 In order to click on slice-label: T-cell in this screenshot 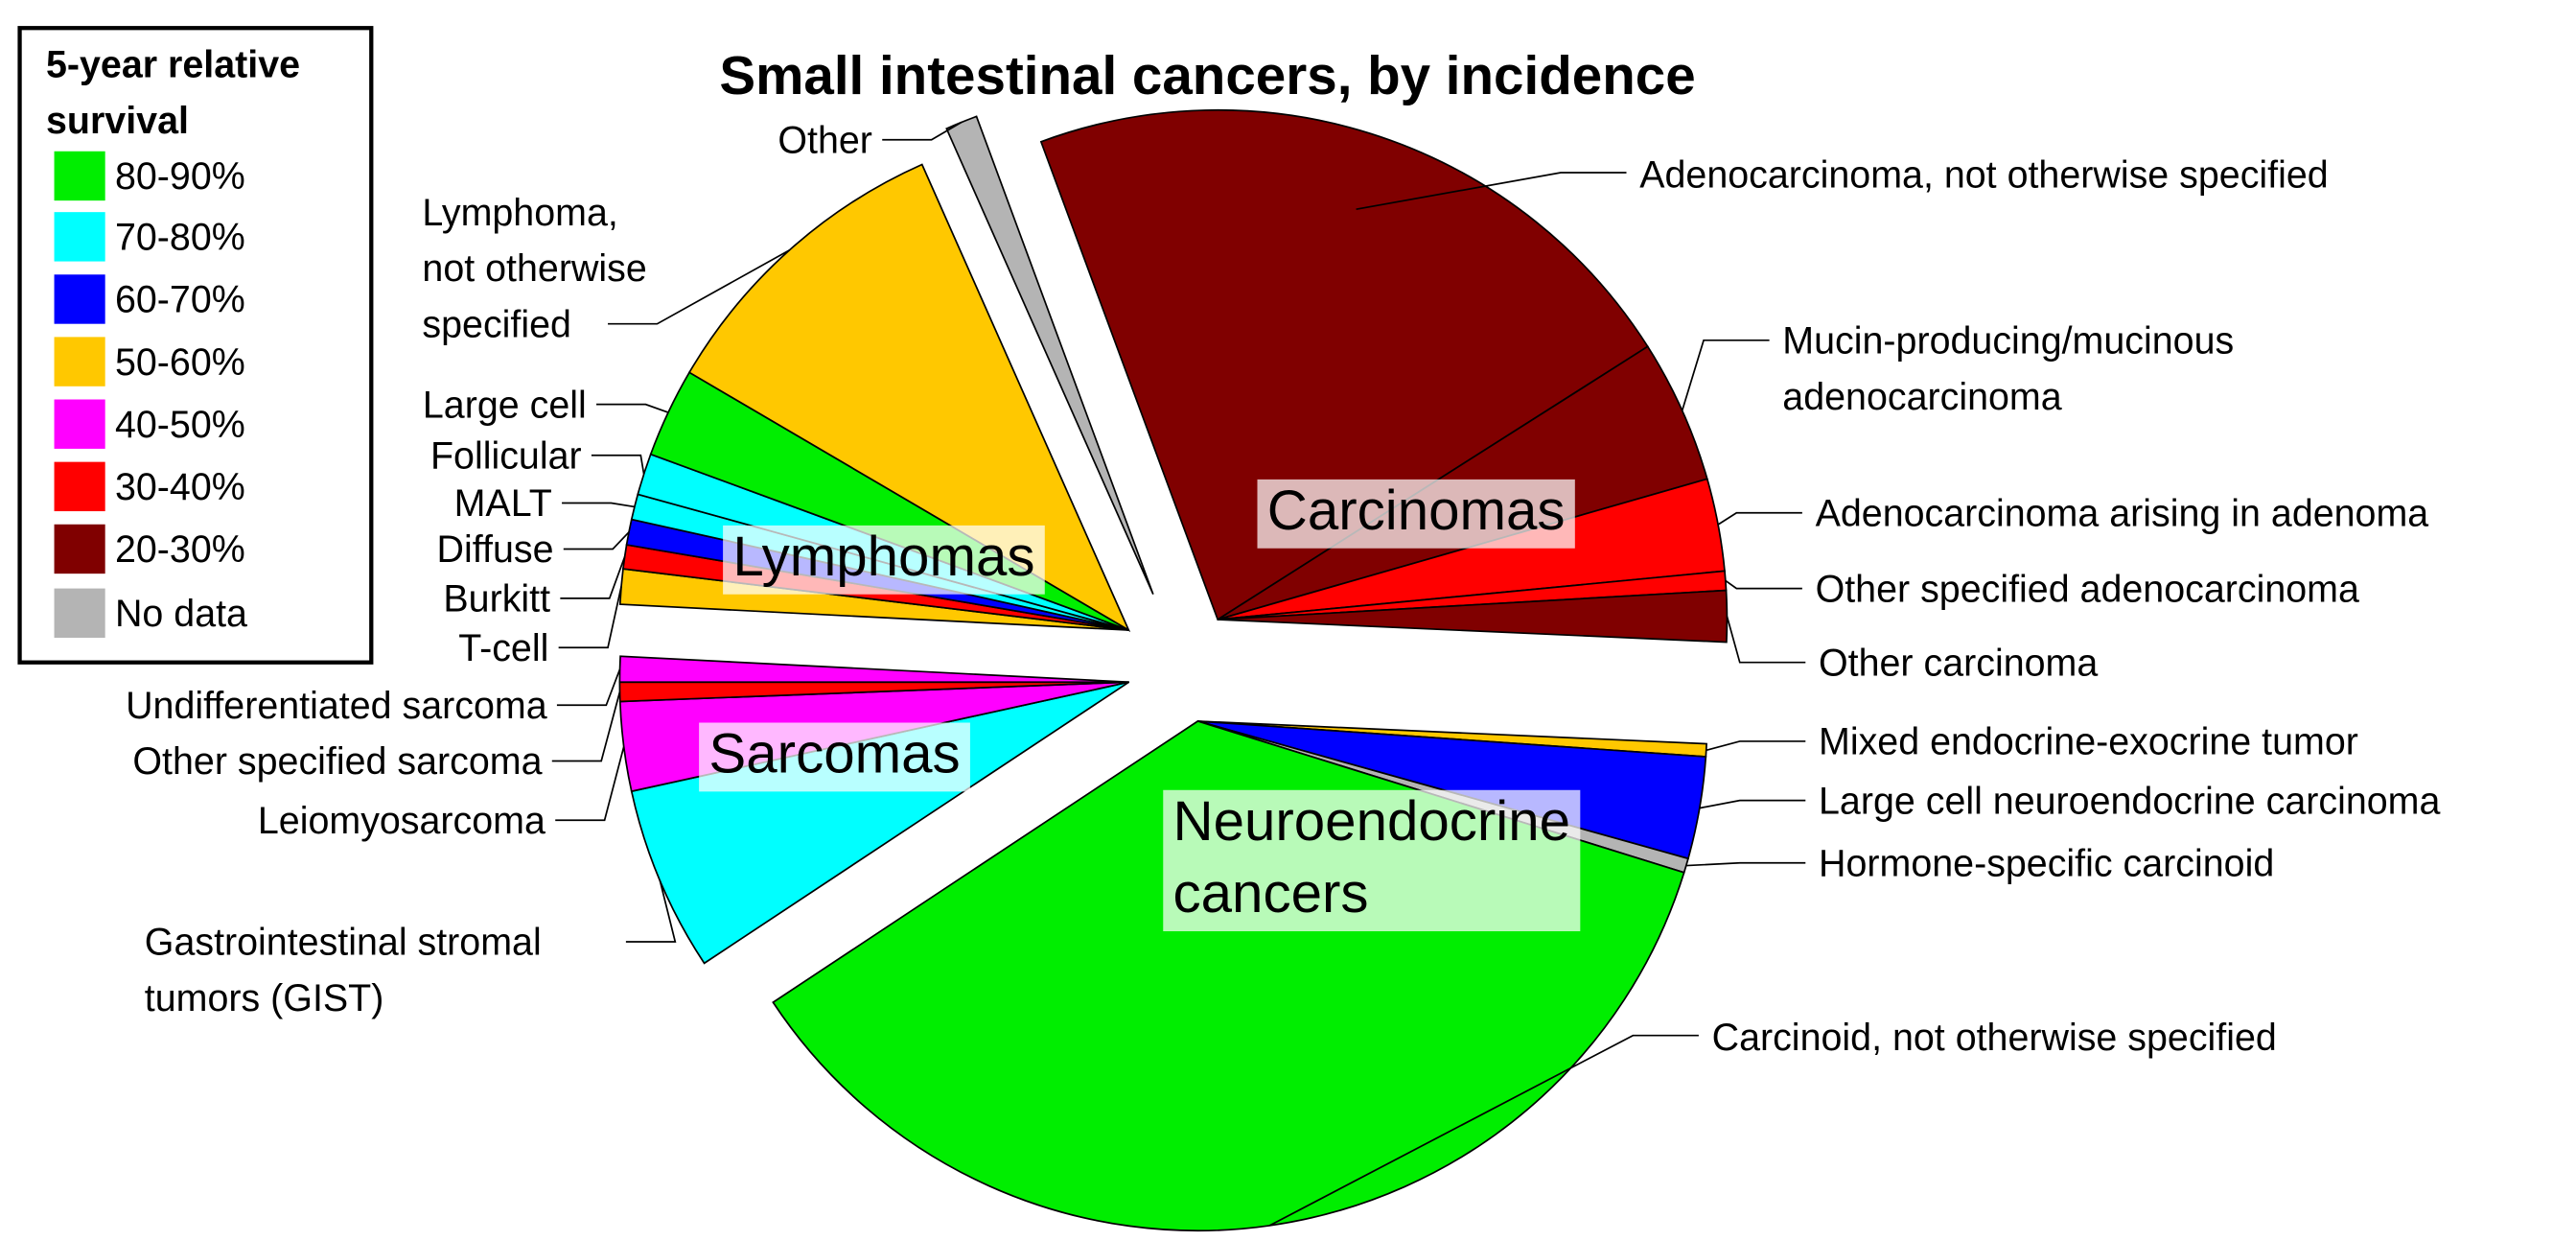, I will do `click(503, 648)`.